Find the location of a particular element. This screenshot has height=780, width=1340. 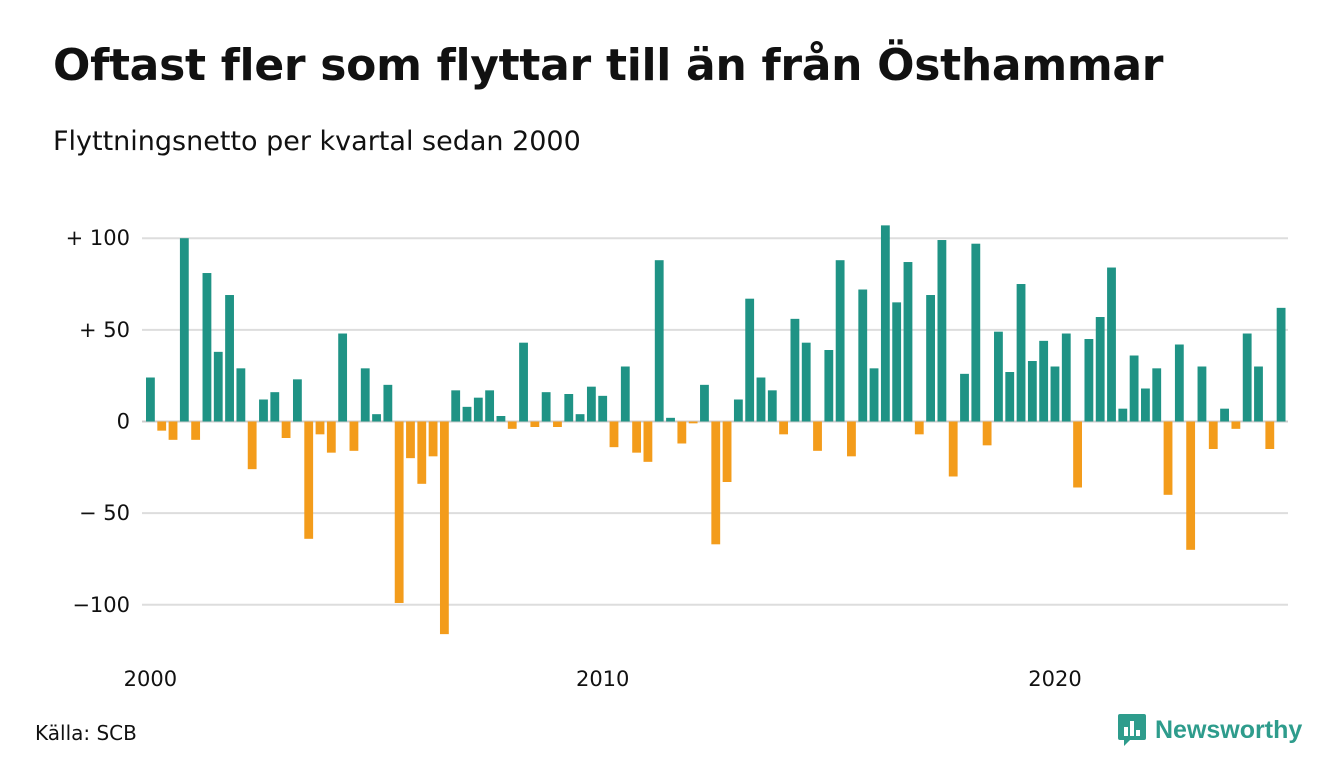

bar-2012Q3 is located at coordinates (716, 483).